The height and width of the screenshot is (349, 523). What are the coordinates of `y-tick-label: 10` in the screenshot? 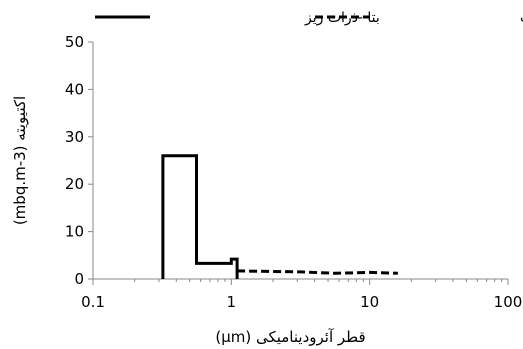 It's located at (74, 232).